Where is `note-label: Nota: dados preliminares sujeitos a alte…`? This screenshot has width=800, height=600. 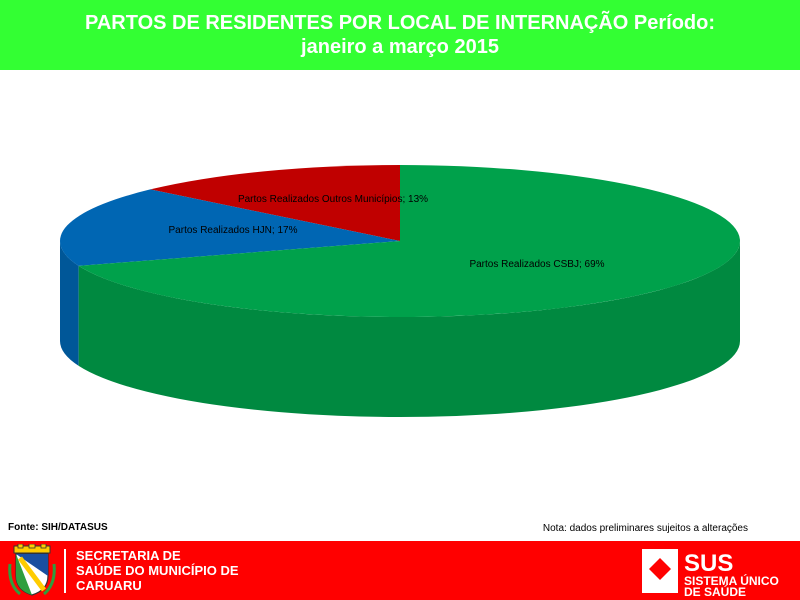
note-label: Nota: dados preliminares sujeitos a alte… is located at coordinates (645, 528).